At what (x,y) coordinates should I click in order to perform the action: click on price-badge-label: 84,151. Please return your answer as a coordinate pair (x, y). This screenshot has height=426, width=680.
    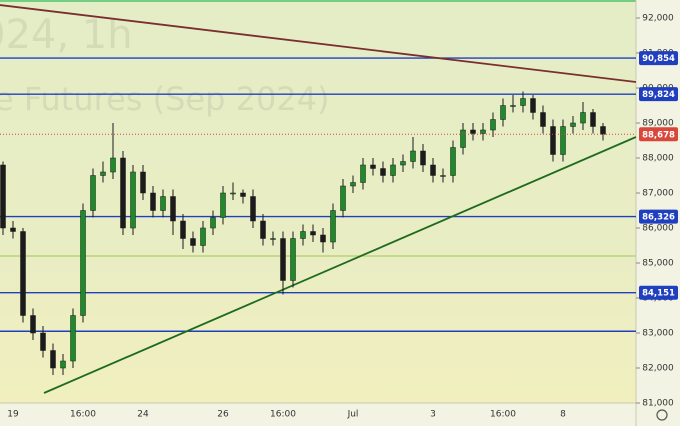
    Looking at the image, I should click on (658, 294).